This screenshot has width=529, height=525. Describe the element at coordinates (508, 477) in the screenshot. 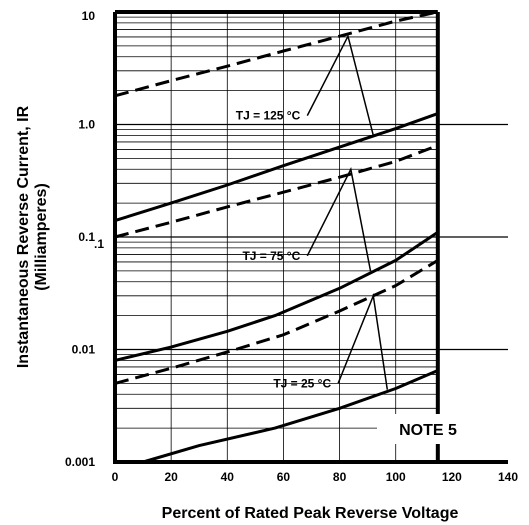

I see `x-tick-label: 140` at that location.